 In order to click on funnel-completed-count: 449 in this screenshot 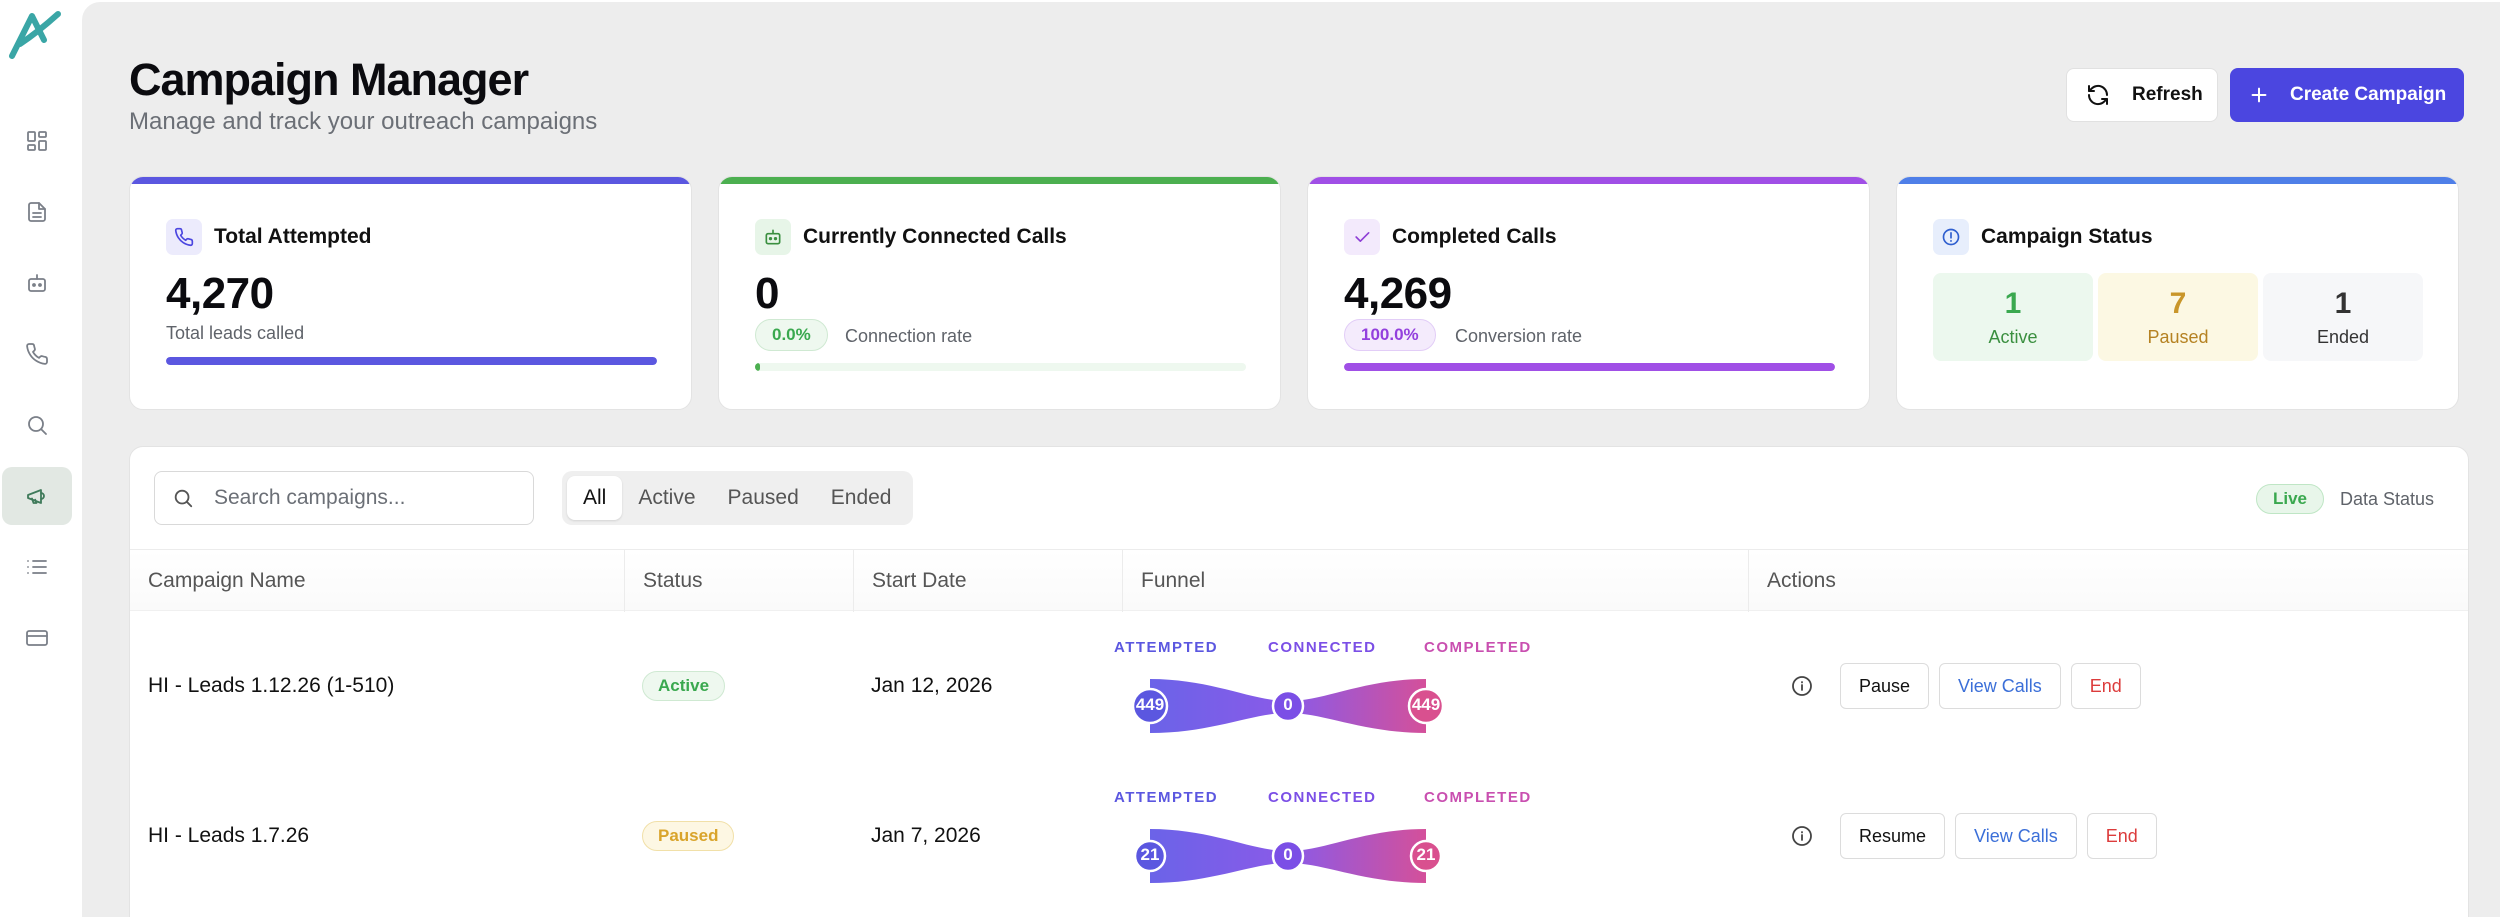, I will do `click(1426, 704)`.